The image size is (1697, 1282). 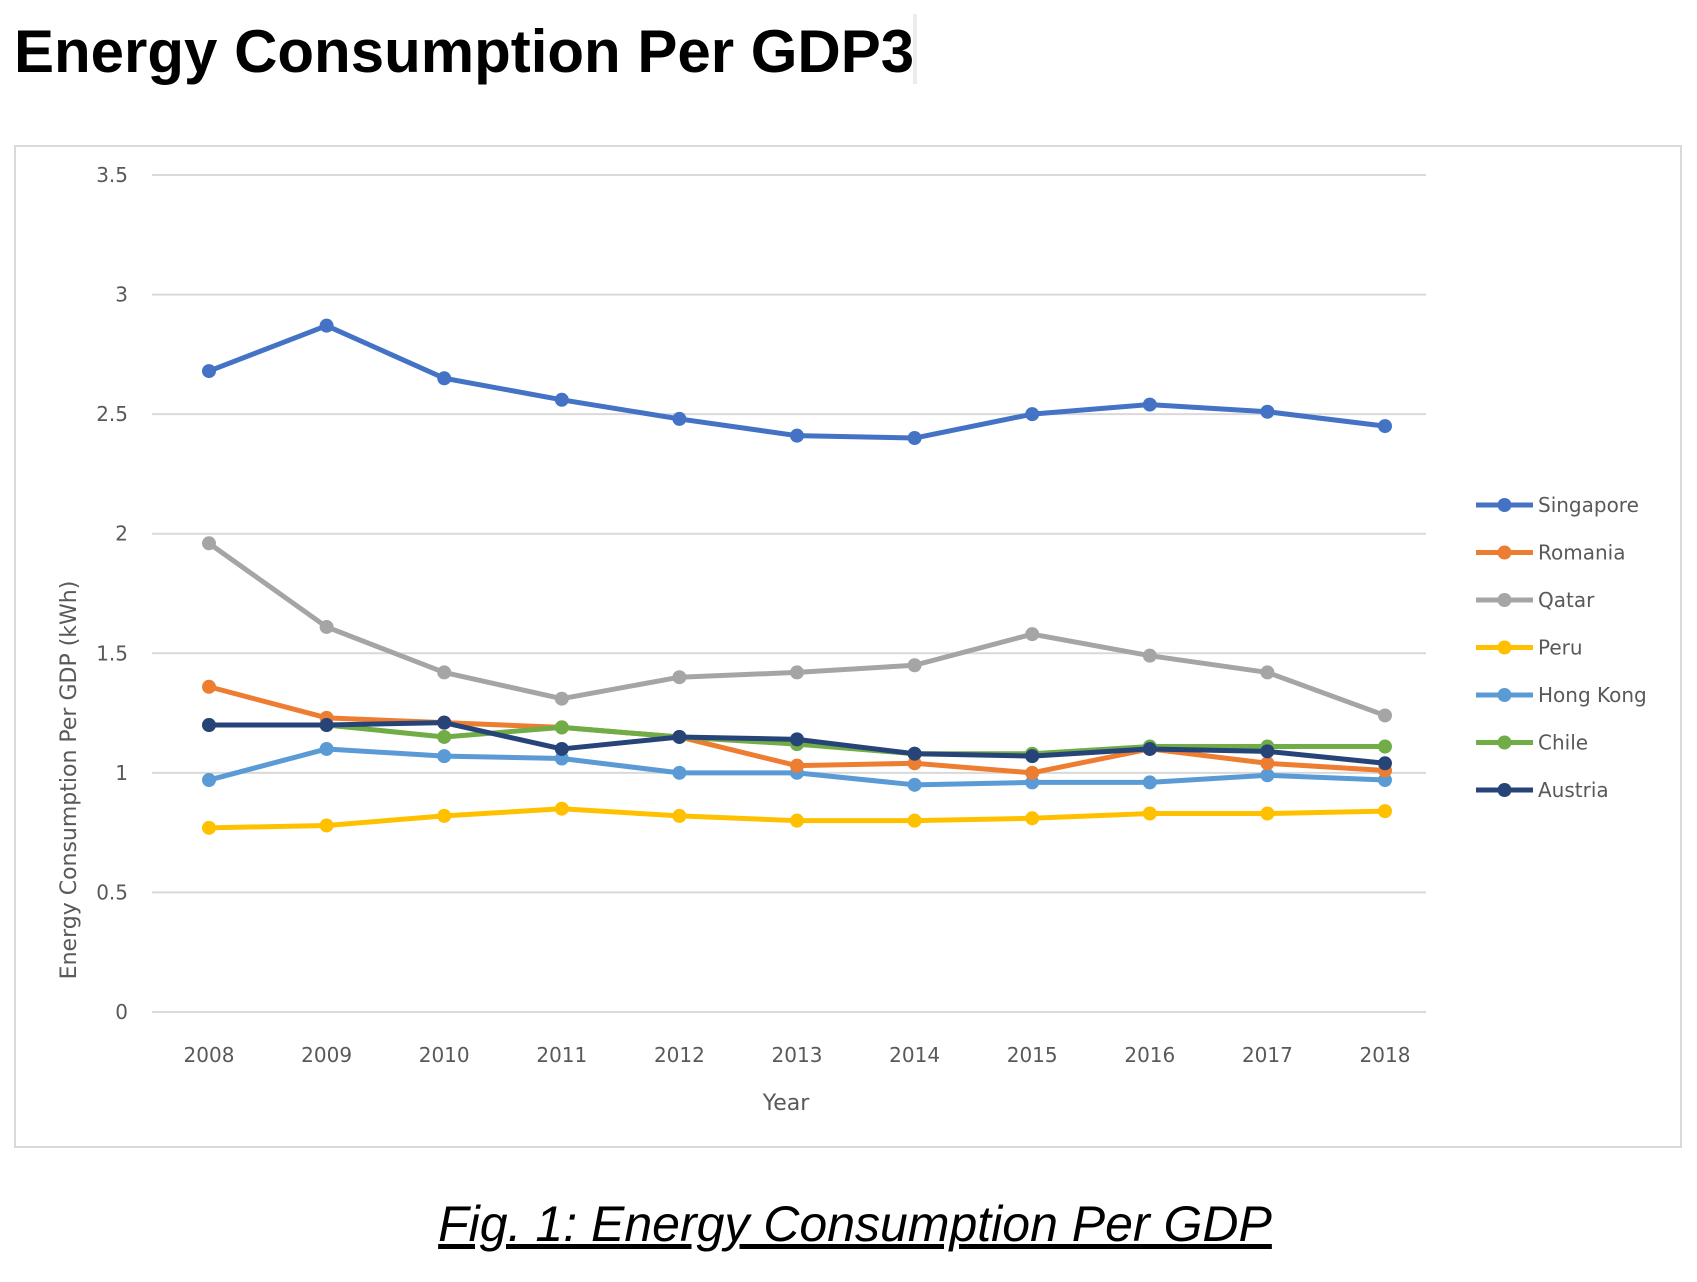 I want to click on y-tick-label: 0, so click(x=121, y=1012).